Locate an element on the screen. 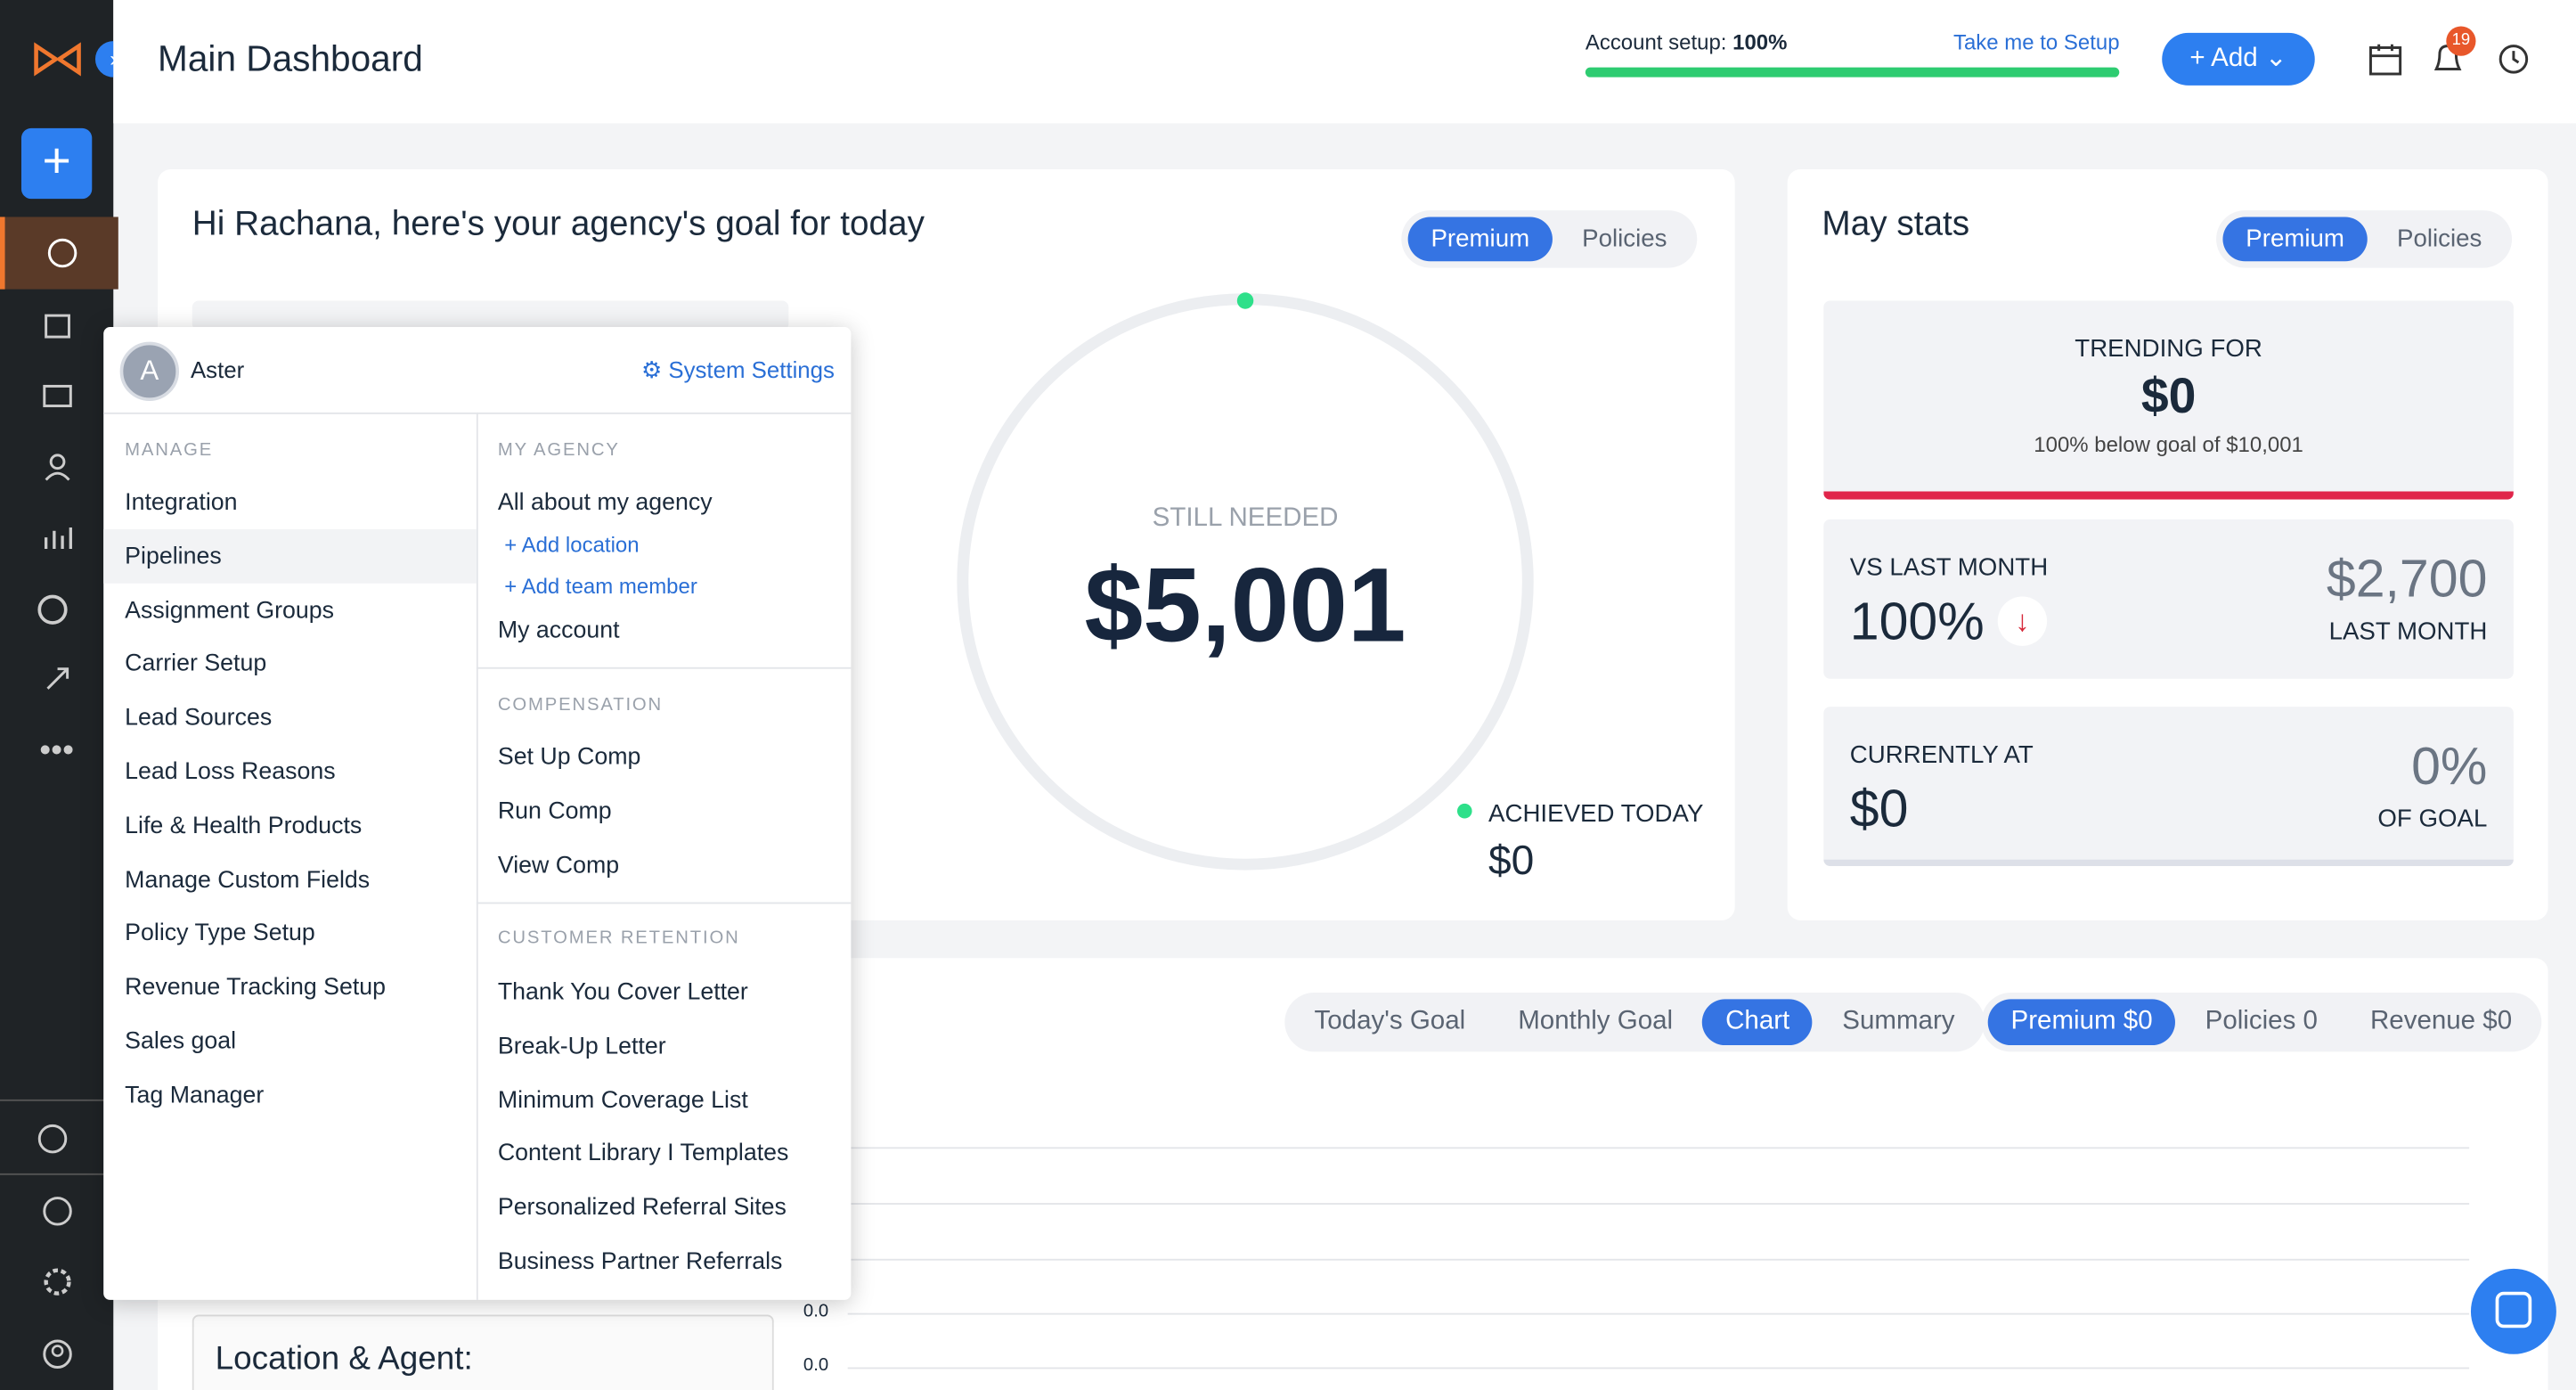 The width and height of the screenshot is (2576, 1390). menu-item: Lead Loss Reasons is located at coordinates (231, 772).